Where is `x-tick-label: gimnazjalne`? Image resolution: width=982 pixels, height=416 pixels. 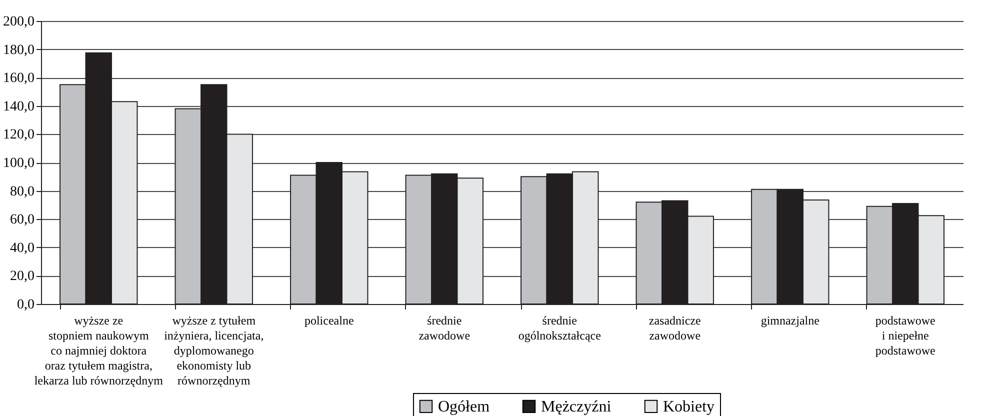 x-tick-label: gimnazjalne is located at coordinates (790, 321).